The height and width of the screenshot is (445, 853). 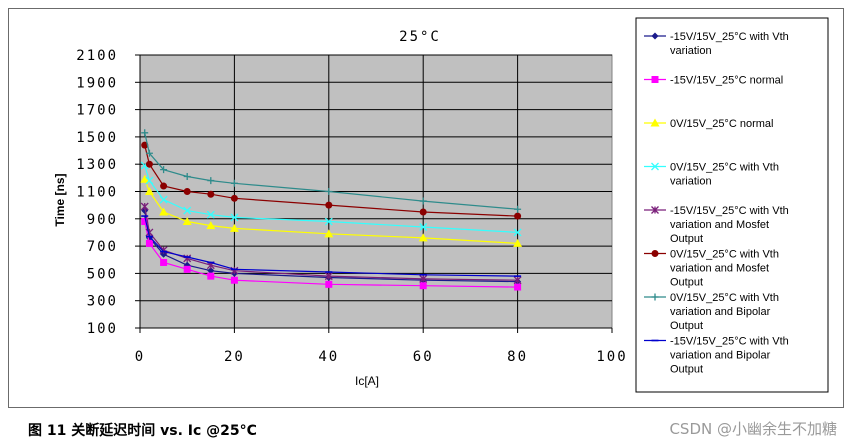 What do you see at coordinates (729, 44) in the screenshot?
I see `legend-entry-1: -15V/15V_25°C with Vth variation` at bounding box center [729, 44].